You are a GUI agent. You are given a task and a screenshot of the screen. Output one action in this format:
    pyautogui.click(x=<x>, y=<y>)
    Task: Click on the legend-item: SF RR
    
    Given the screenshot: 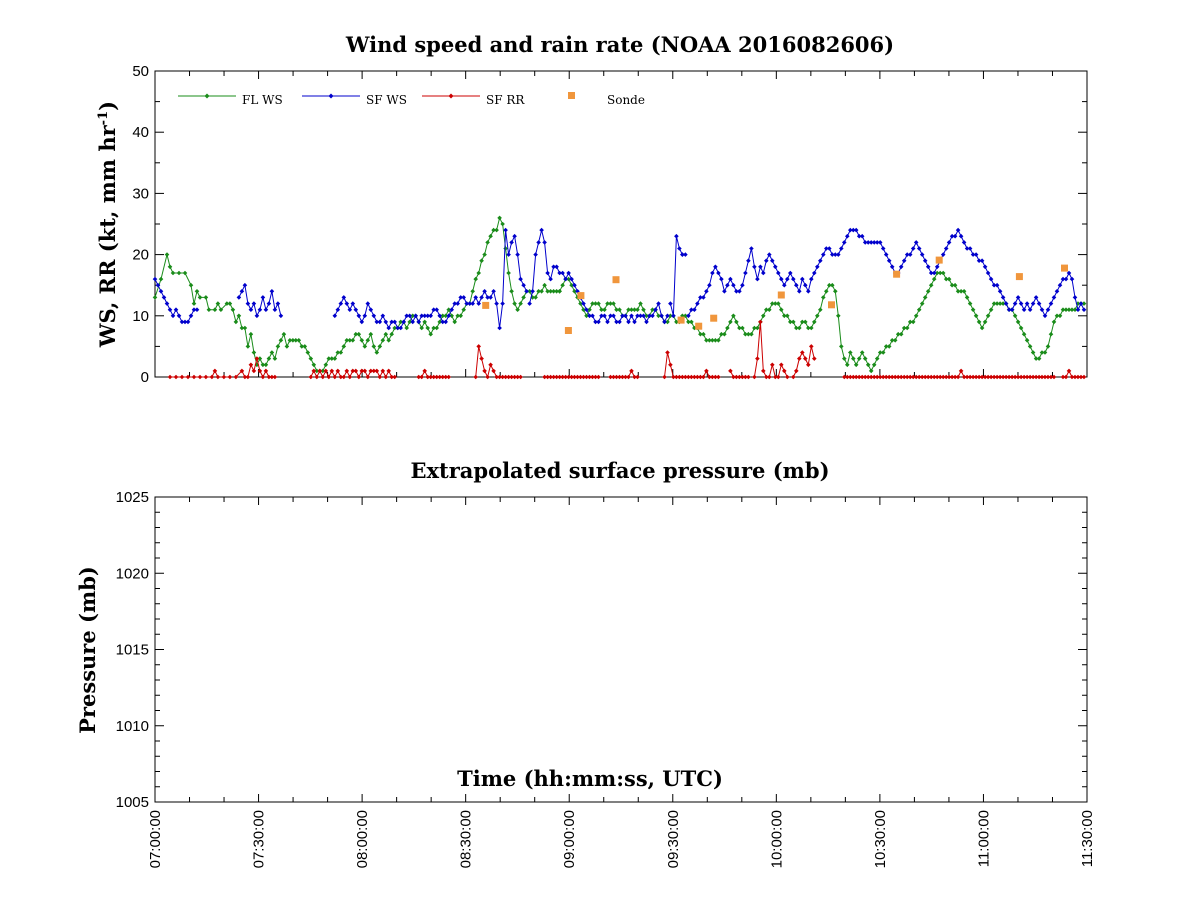 What is the action you would take?
    pyautogui.click(x=473, y=100)
    